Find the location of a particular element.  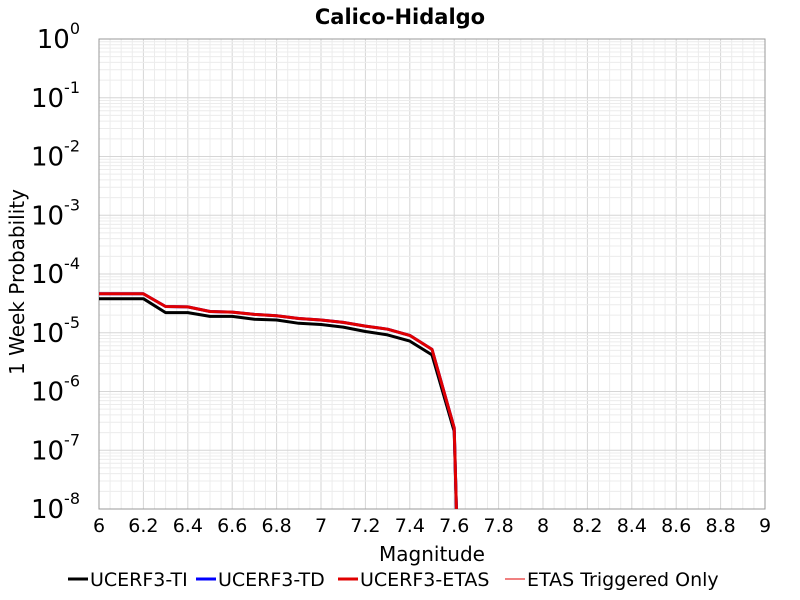

y-axis-ticks: 10⁰ 10⁻¹ 10⁻² 10⁻³ 10⁻⁴ 10⁻⁵ 10⁻⁶ 10⁻⁷ 10⁻⁸ is located at coordinates (55, 272).